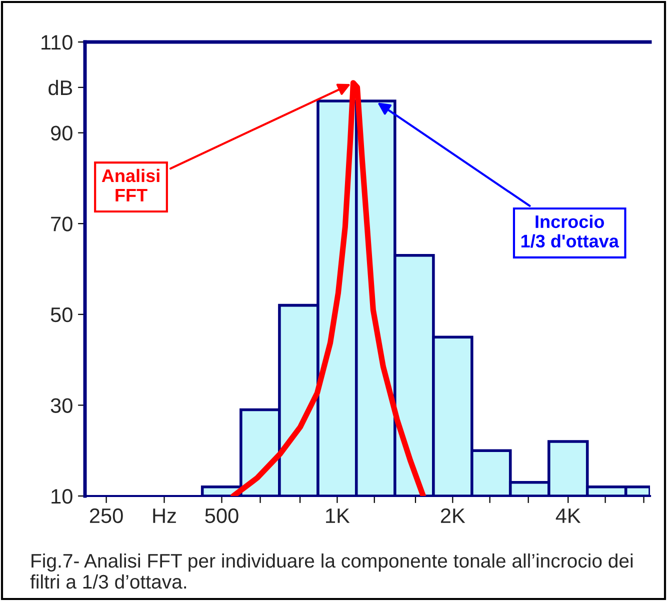 Image resolution: width=667 pixels, height=601 pixels. Describe the element at coordinates (61, 314) in the screenshot. I see `y-tick-label: 50` at that location.